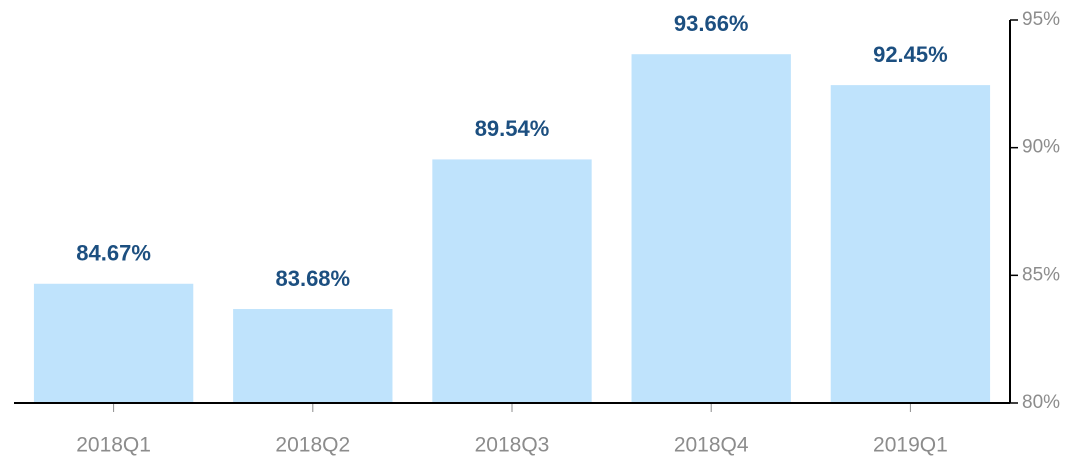 This screenshot has height=462, width=1091. I want to click on y-tick-label: 85%, so click(1041, 274).